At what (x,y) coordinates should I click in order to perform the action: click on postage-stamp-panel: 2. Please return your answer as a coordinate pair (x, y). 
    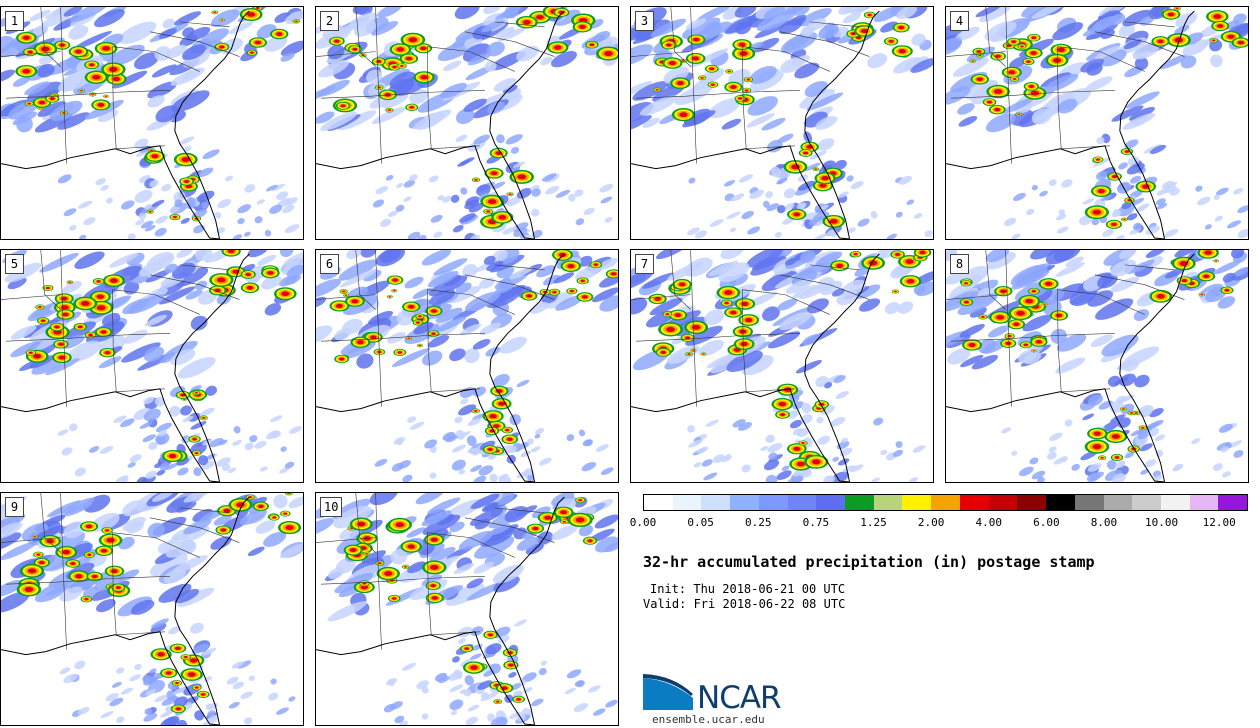
    Looking at the image, I should click on (467, 123).